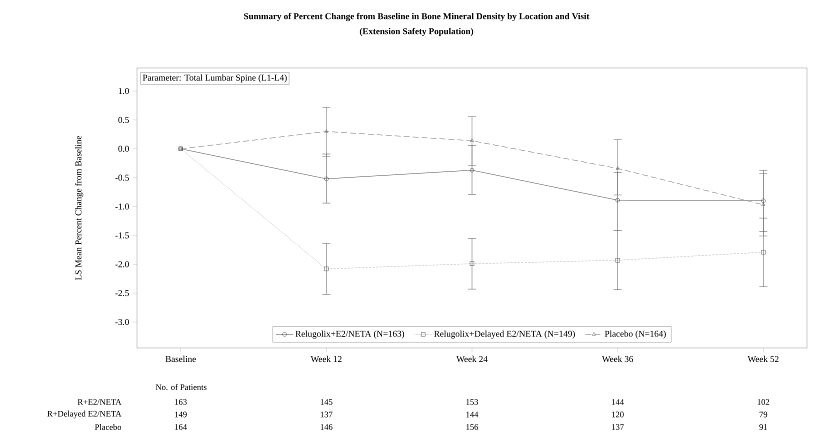  I want to click on text: 102, so click(764, 402).